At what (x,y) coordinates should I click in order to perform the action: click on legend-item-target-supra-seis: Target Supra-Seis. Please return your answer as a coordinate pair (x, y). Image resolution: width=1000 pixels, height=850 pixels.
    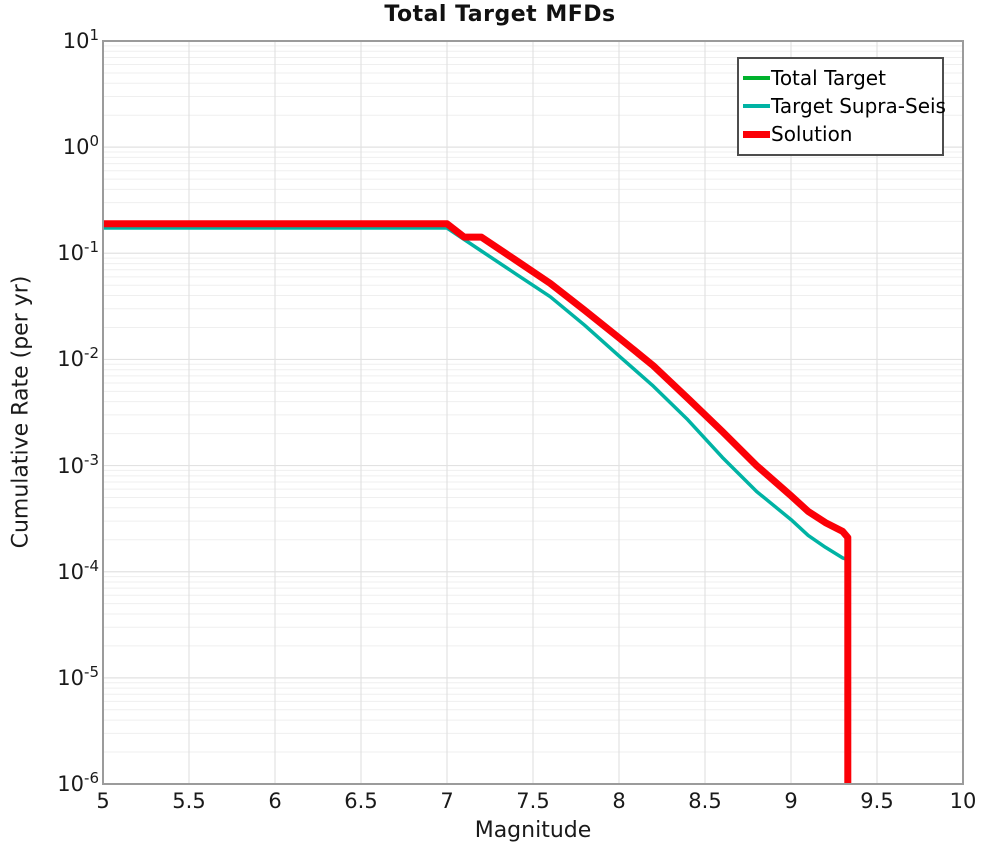
    Looking at the image, I should click on (844, 106).